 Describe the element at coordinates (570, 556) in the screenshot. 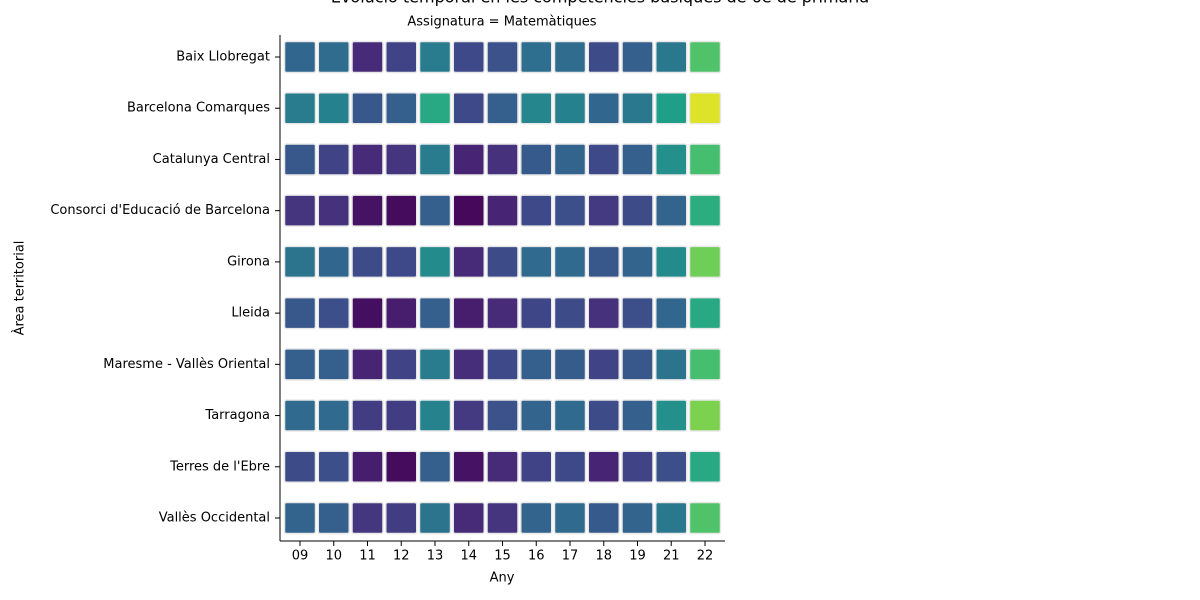

I see `x-tick-label: 17` at that location.